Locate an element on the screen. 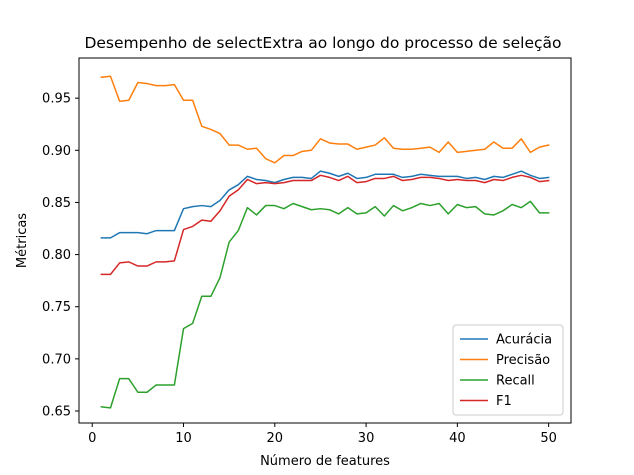 This screenshot has height=475, width=634. legend-box is located at coordinates (508, 370).